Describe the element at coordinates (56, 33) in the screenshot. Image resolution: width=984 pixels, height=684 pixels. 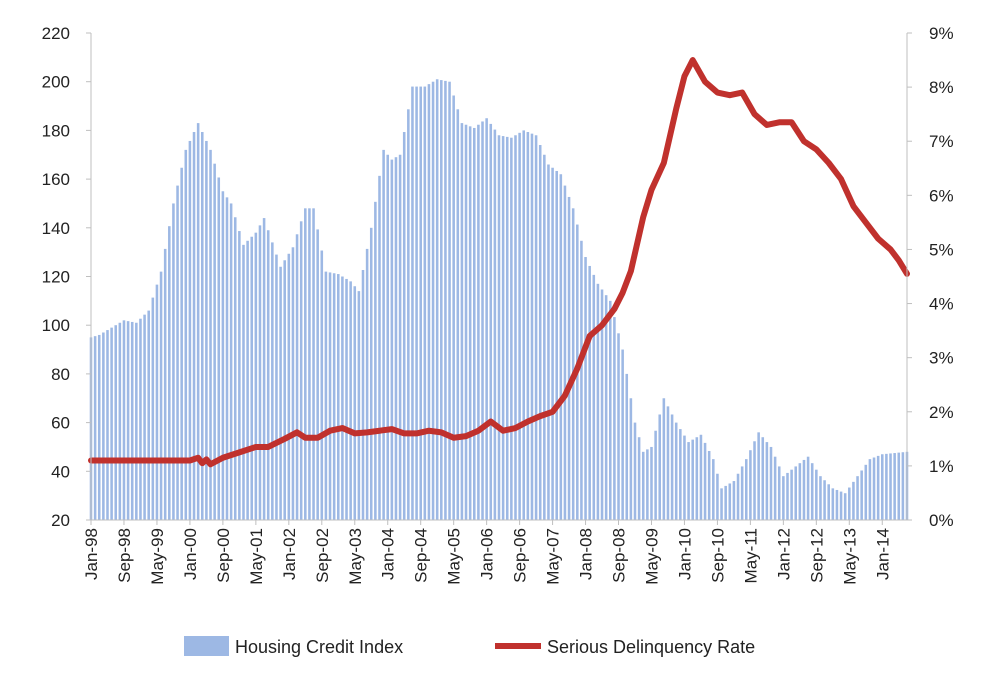
I see `left-tick-label: 220` at that location.